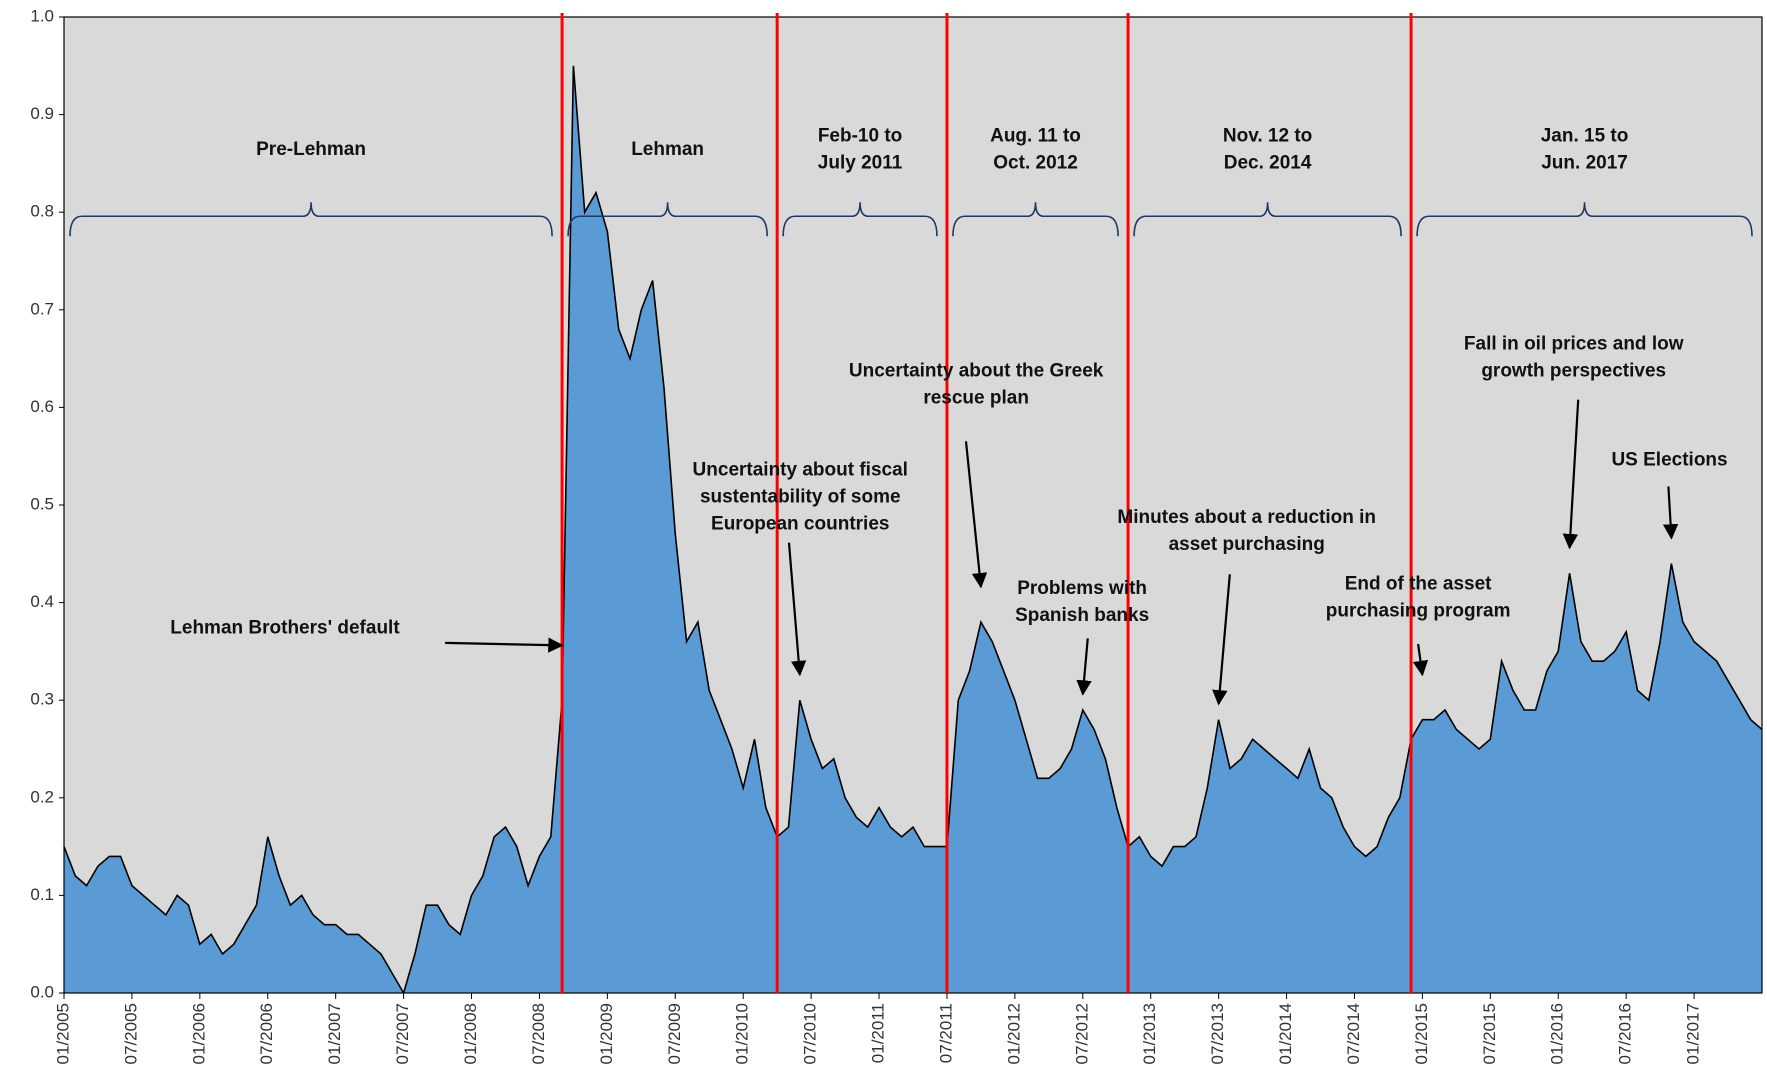 This screenshot has height=1077, width=1767. Describe the element at coordinates (1489, 1033) in the screenshot. I see `x-tick-label: 07/2015` at that location.